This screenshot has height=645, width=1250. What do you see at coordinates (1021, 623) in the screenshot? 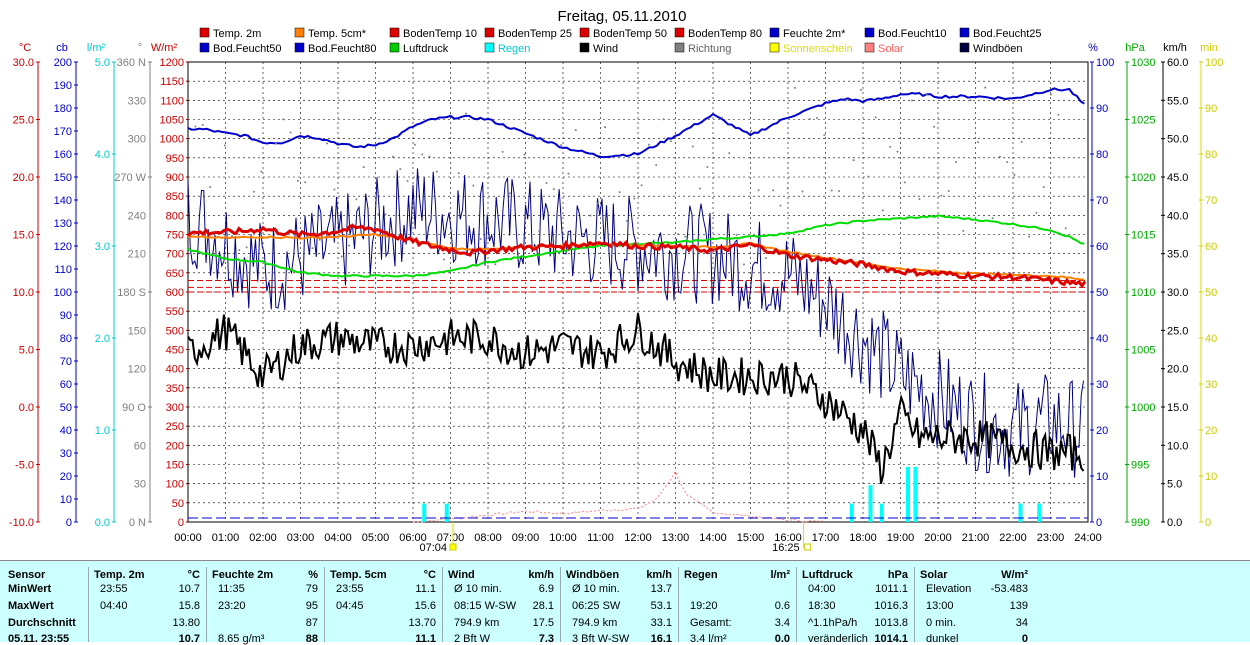
I see `table-cell-value: 34` at bounding box center [1021, 623].